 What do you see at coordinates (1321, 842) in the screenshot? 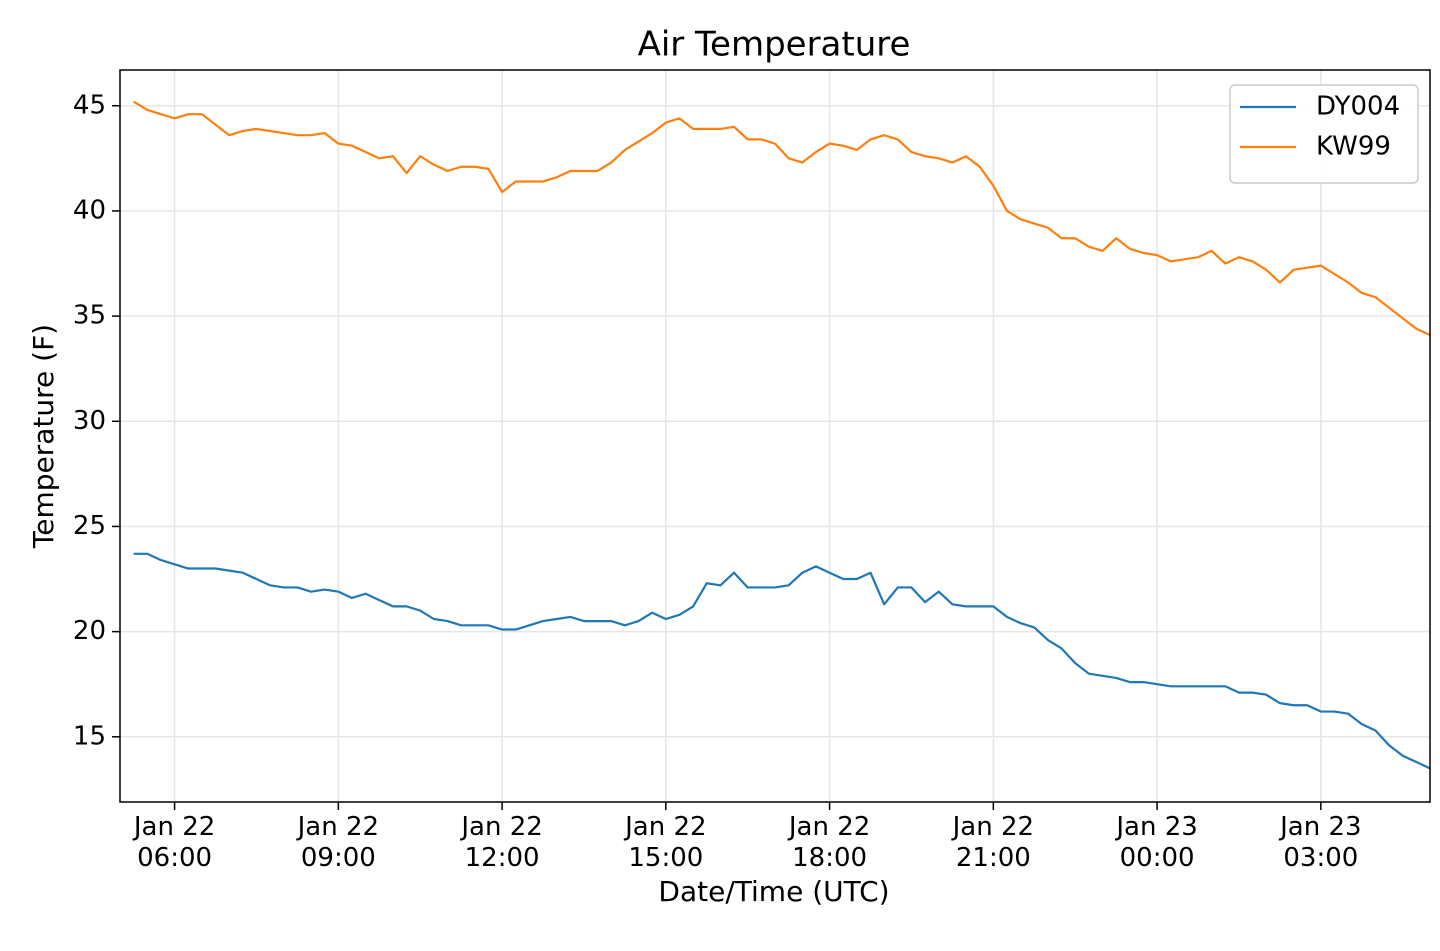
I see `x-tick-label: Jan 23 03:00` at bounding box center [1321, 842].